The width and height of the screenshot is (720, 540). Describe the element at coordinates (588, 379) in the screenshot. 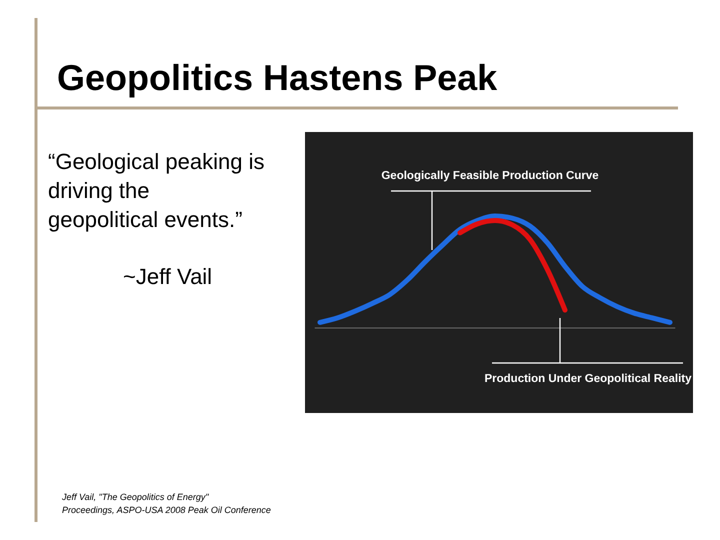

I see `text: Production Under Geopolitical Reality` at that location.